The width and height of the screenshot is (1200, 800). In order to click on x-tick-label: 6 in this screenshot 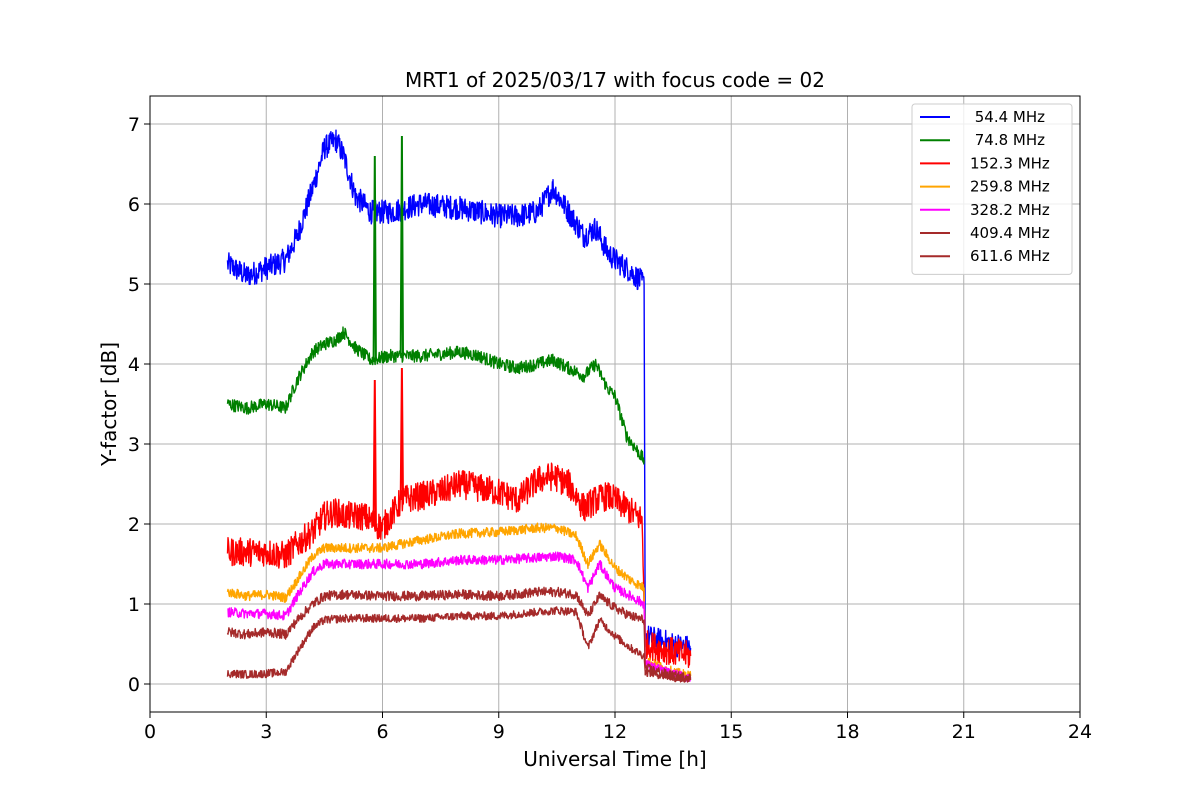, I will do `click(382, 732)`.